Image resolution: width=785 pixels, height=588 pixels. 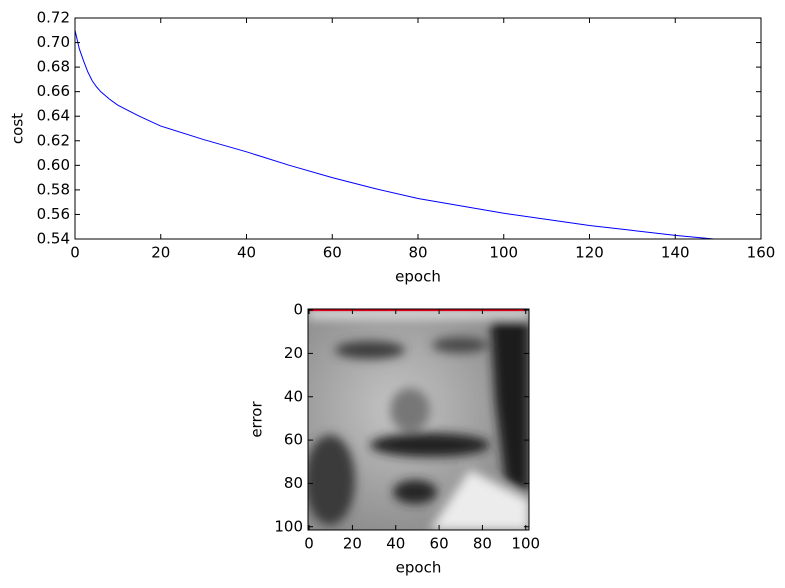 I want to click on image-features, so click(x=418, y=419).